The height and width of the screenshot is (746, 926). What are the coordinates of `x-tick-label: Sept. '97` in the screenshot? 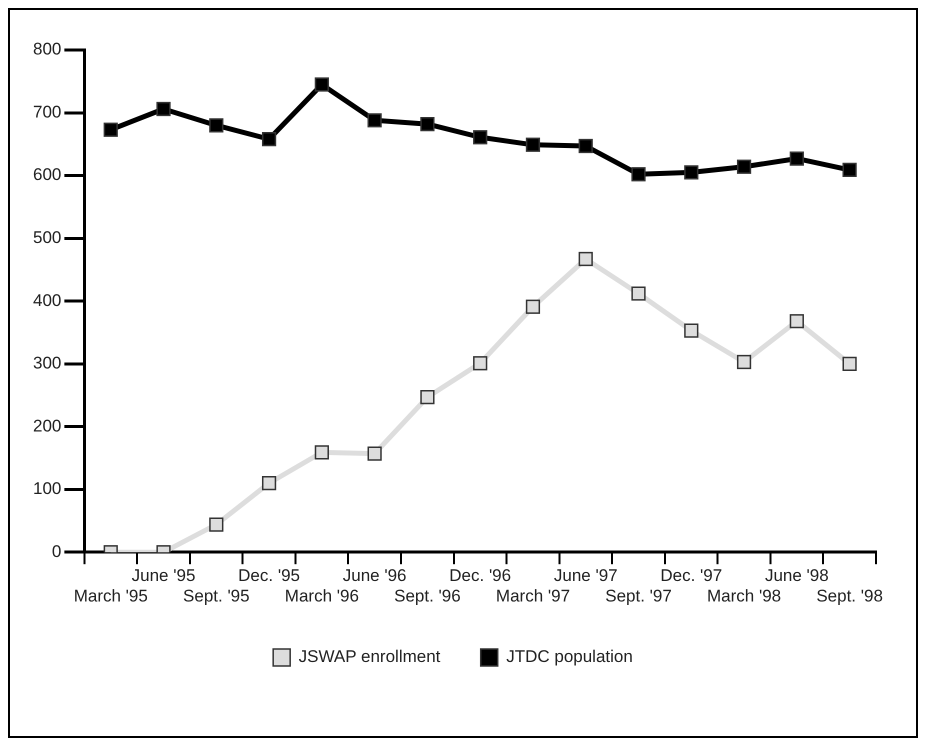 It's located at (638, 596).